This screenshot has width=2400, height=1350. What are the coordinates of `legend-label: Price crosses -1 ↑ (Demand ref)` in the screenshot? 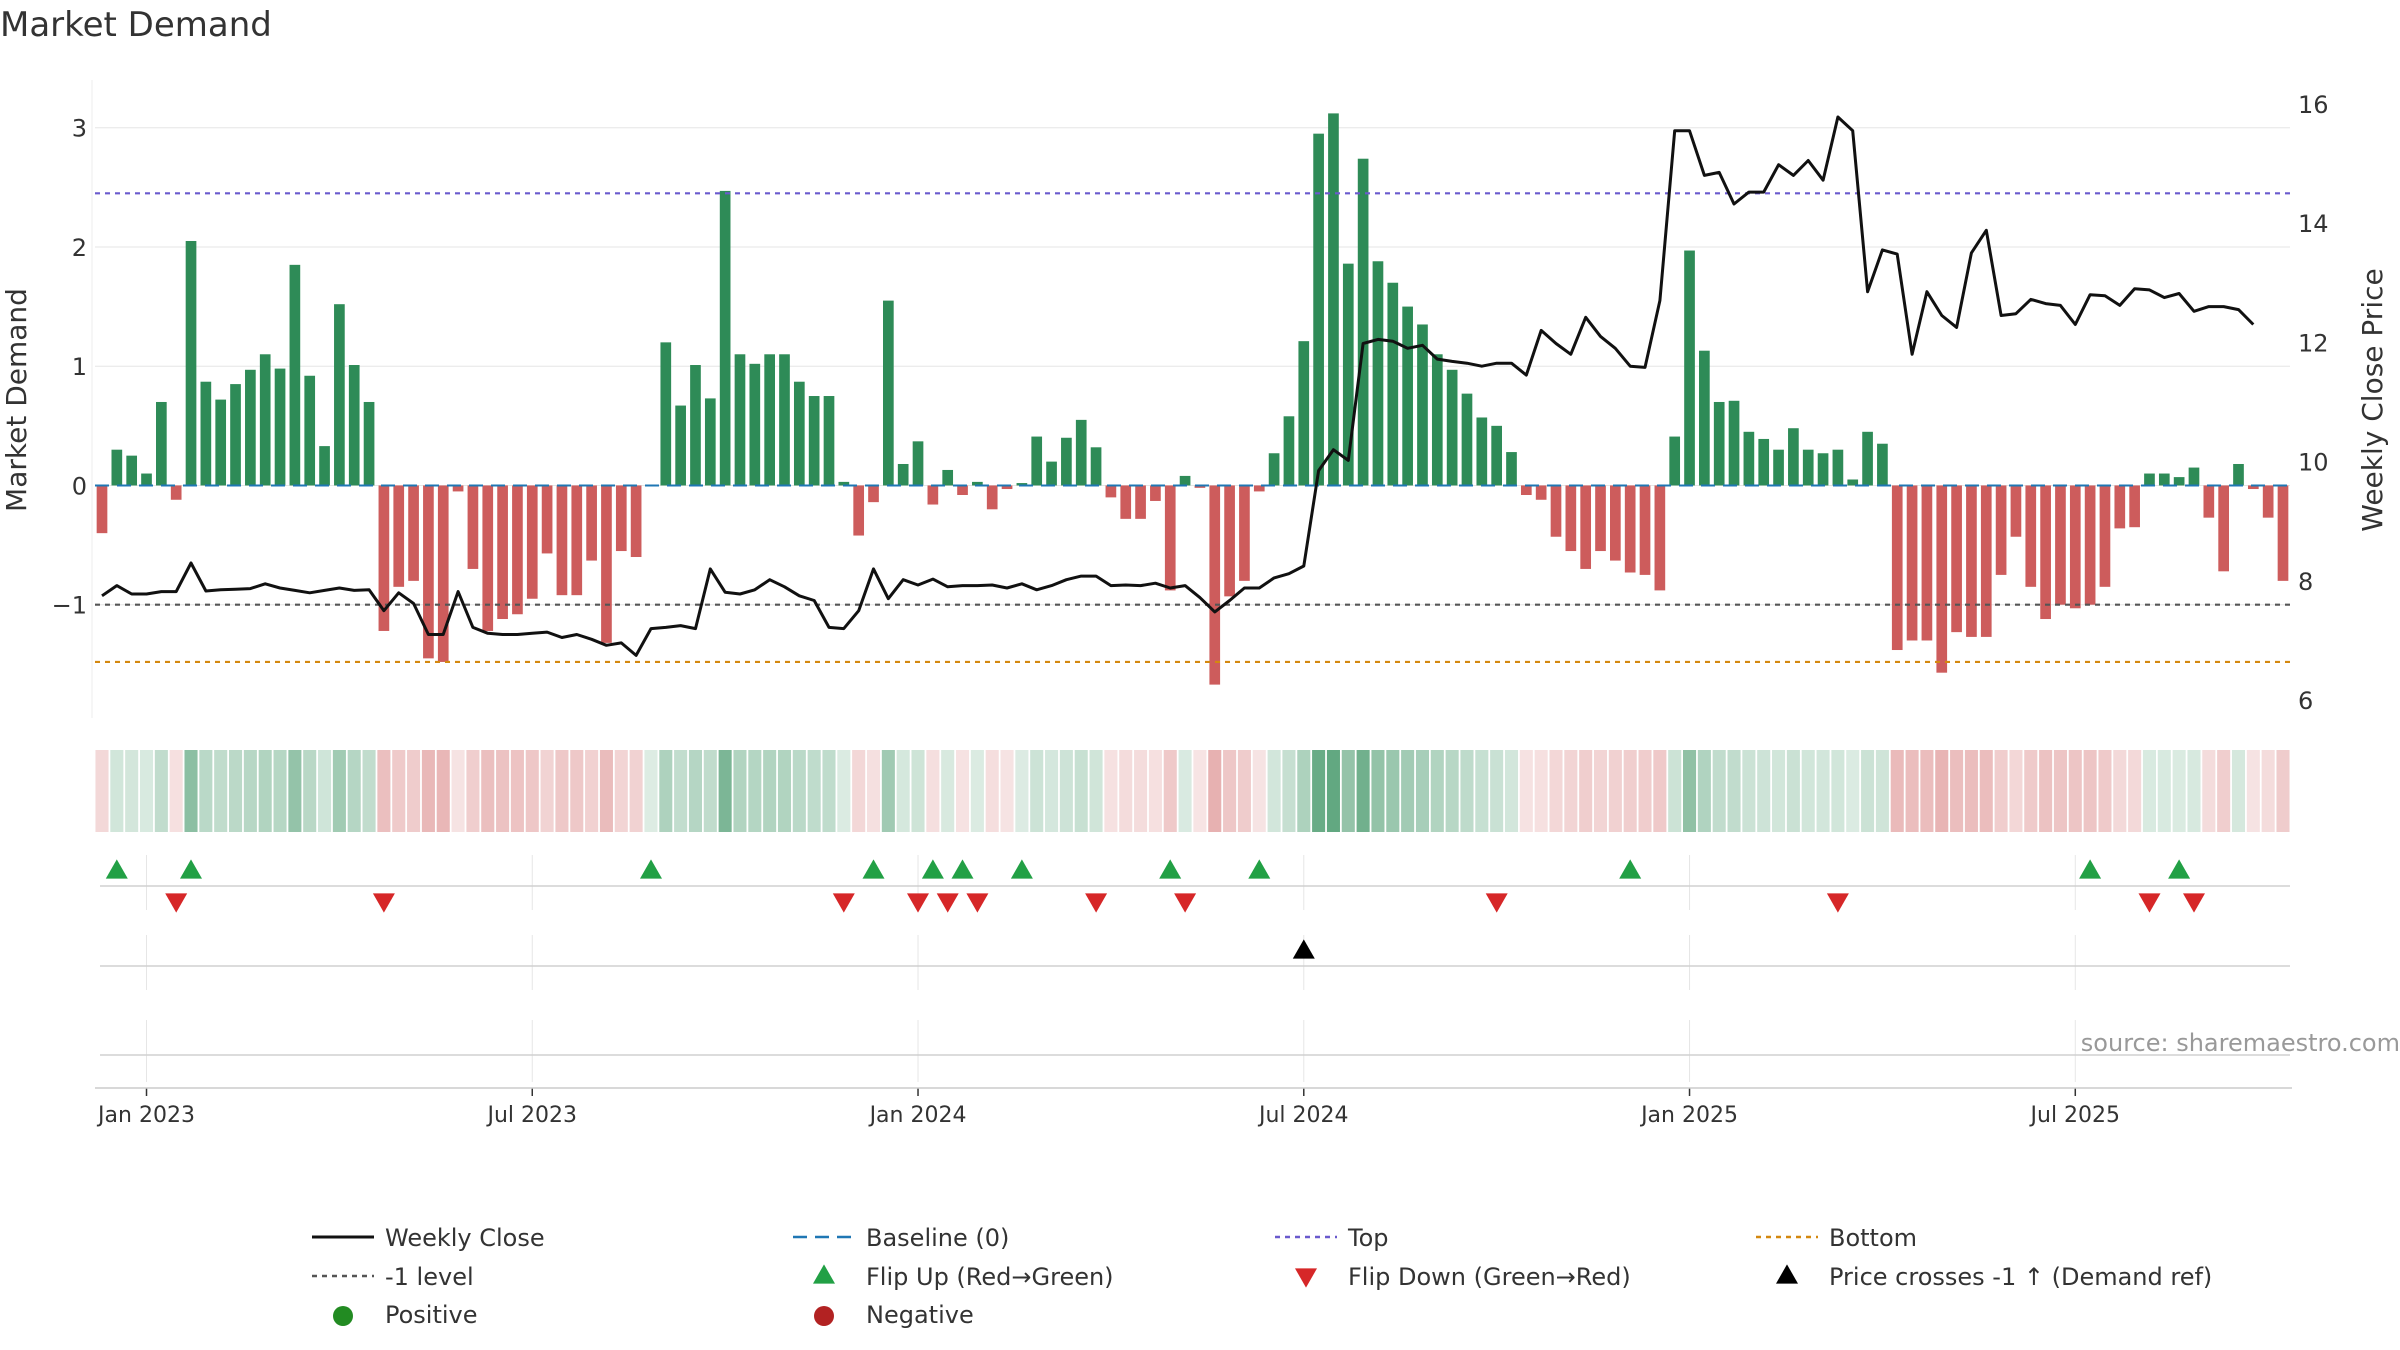 It's located at (2020, 1277).